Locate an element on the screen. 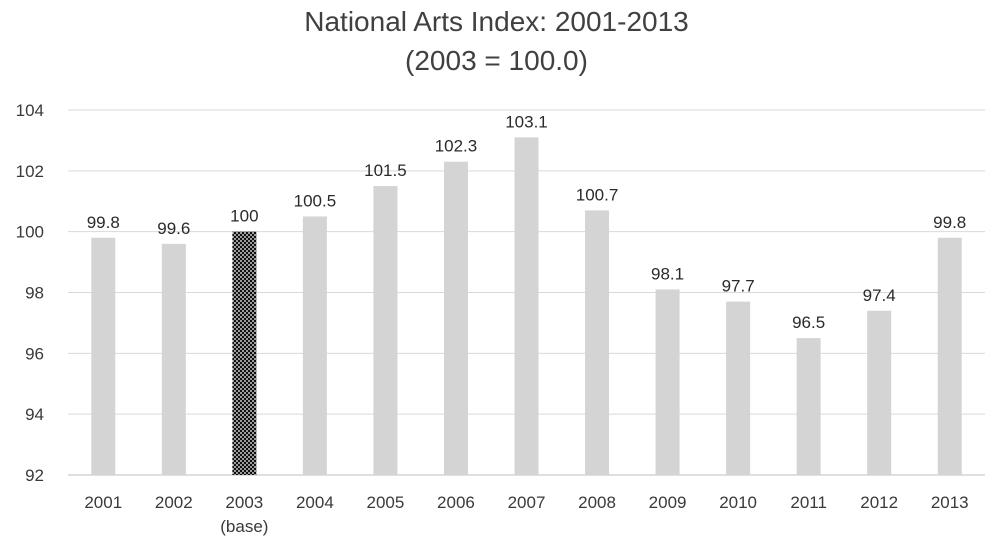  data-label-2004: 100.5 is located at coordinates (315, 200).